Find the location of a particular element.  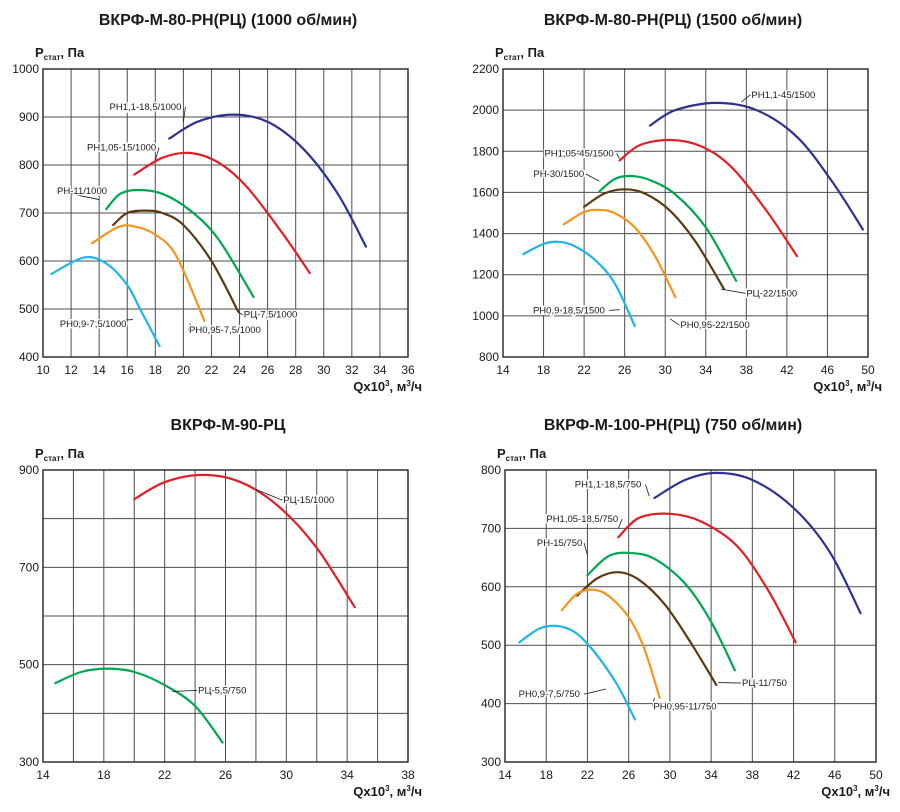

series-label: РН1,05-18,5/750 is located at coordinates (582, 519).